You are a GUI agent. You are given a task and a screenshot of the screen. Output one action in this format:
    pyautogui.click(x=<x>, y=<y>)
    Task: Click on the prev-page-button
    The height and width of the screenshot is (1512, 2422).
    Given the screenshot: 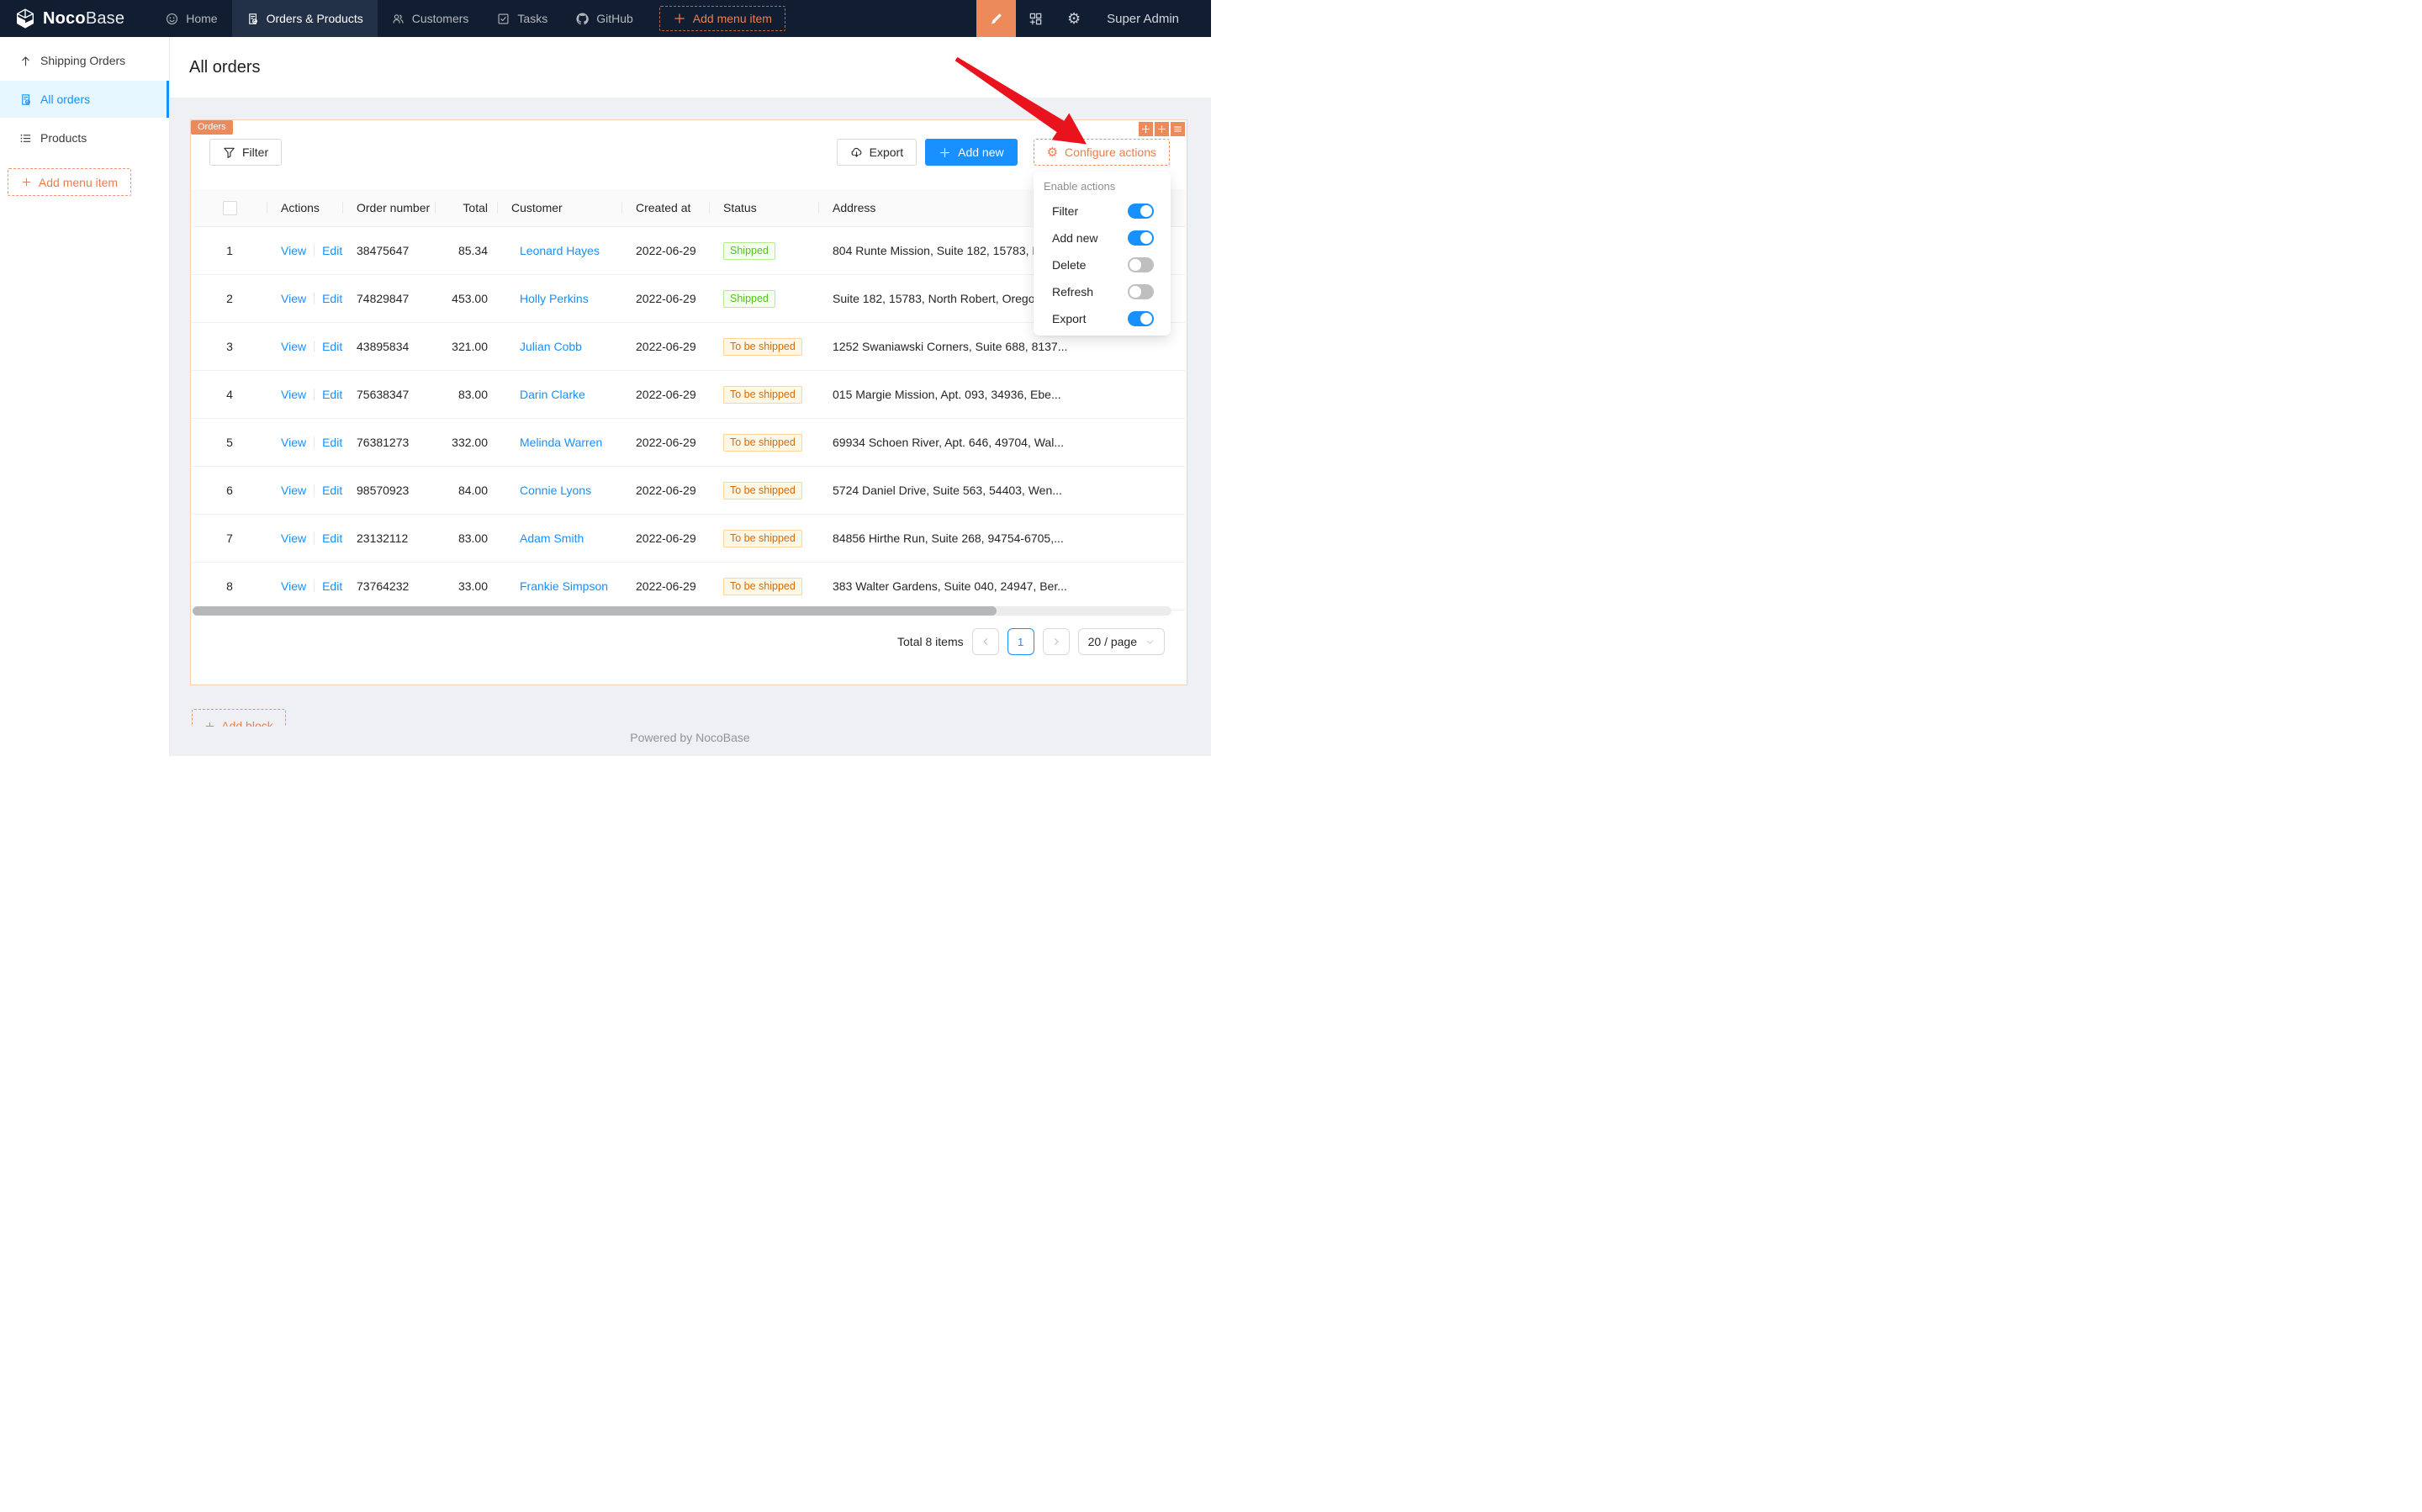 What is the action you would take?
    pyautogui.click(x=985, y=641)
    